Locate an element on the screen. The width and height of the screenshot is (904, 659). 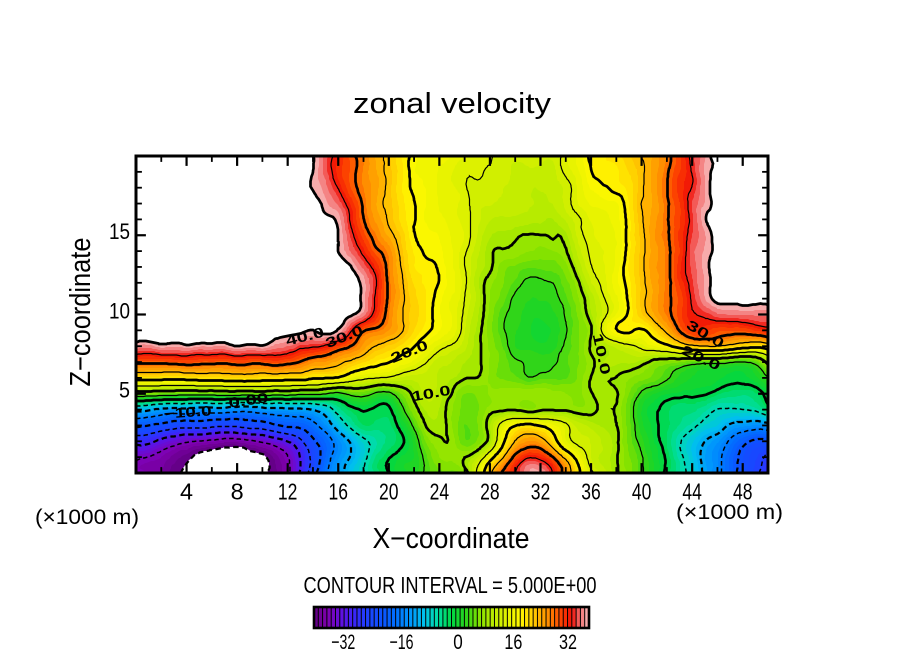
svg-text: 10.0 is located at coordinates (431, 393).